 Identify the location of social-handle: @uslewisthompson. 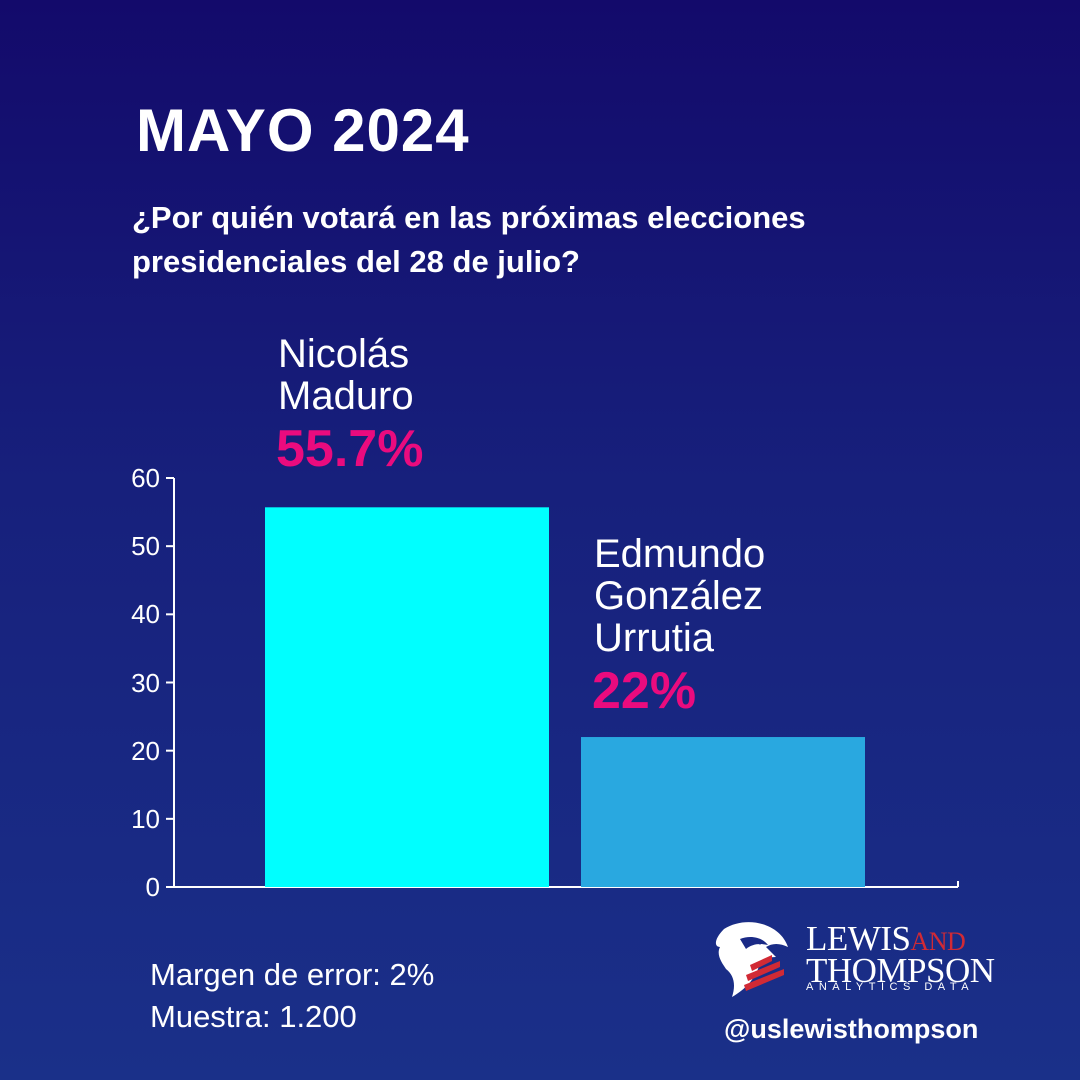
(851, 1029).